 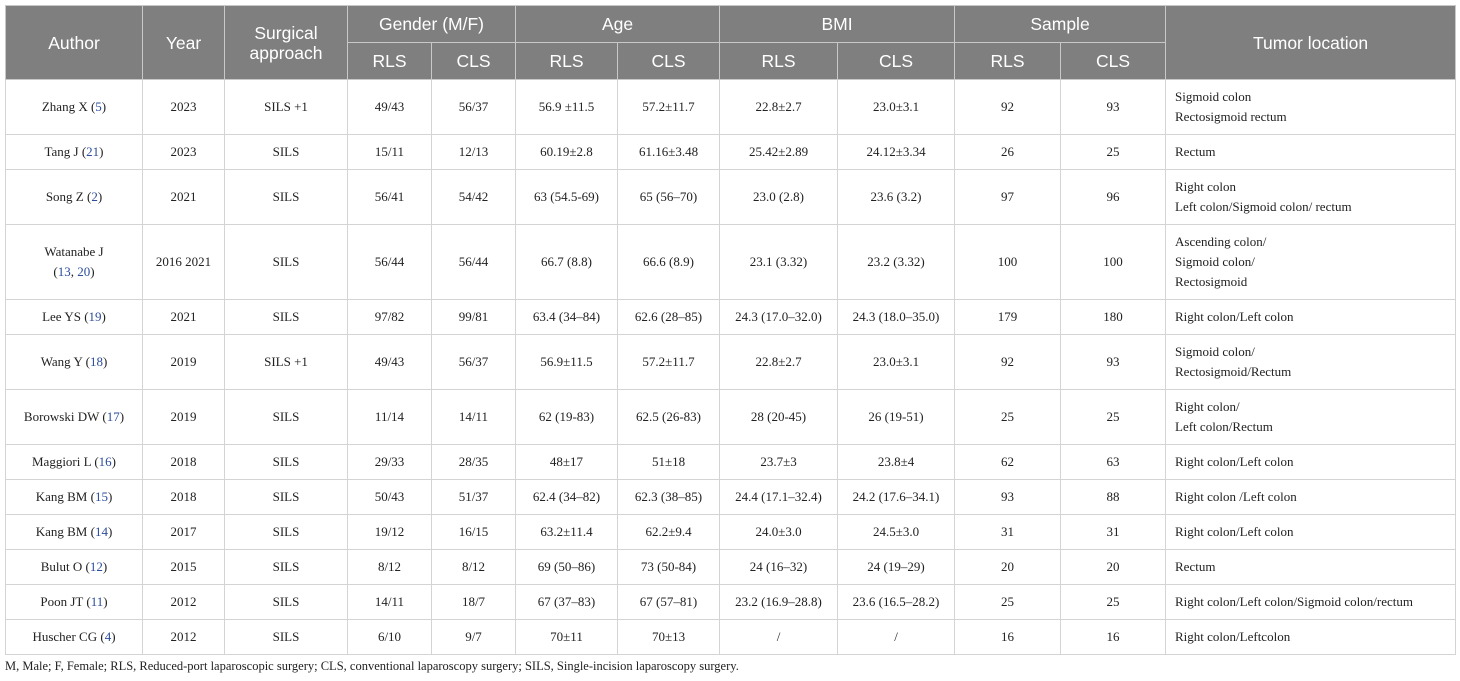 What do you see at coordinates (101, 496) in the screenshot?
I see `reference-link: 15` at bounding box center [101, 496].